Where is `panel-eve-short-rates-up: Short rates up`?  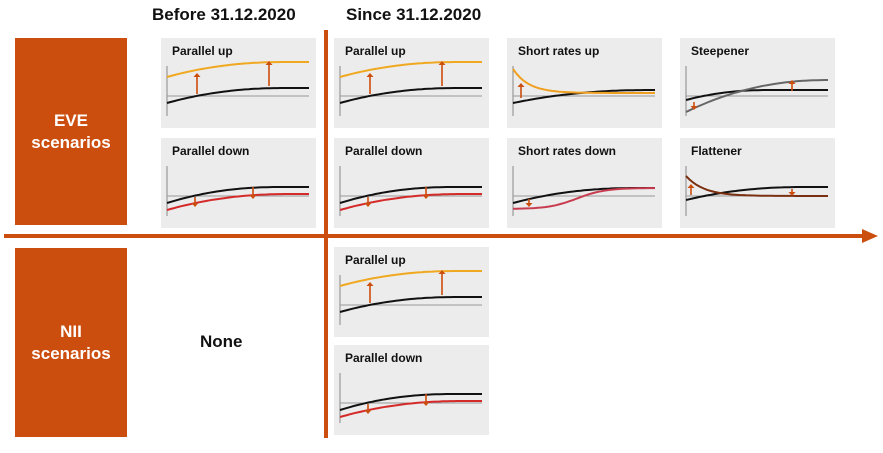 panel-eve-short-rates-up: Short rates up is located at coordinates (584, 83).